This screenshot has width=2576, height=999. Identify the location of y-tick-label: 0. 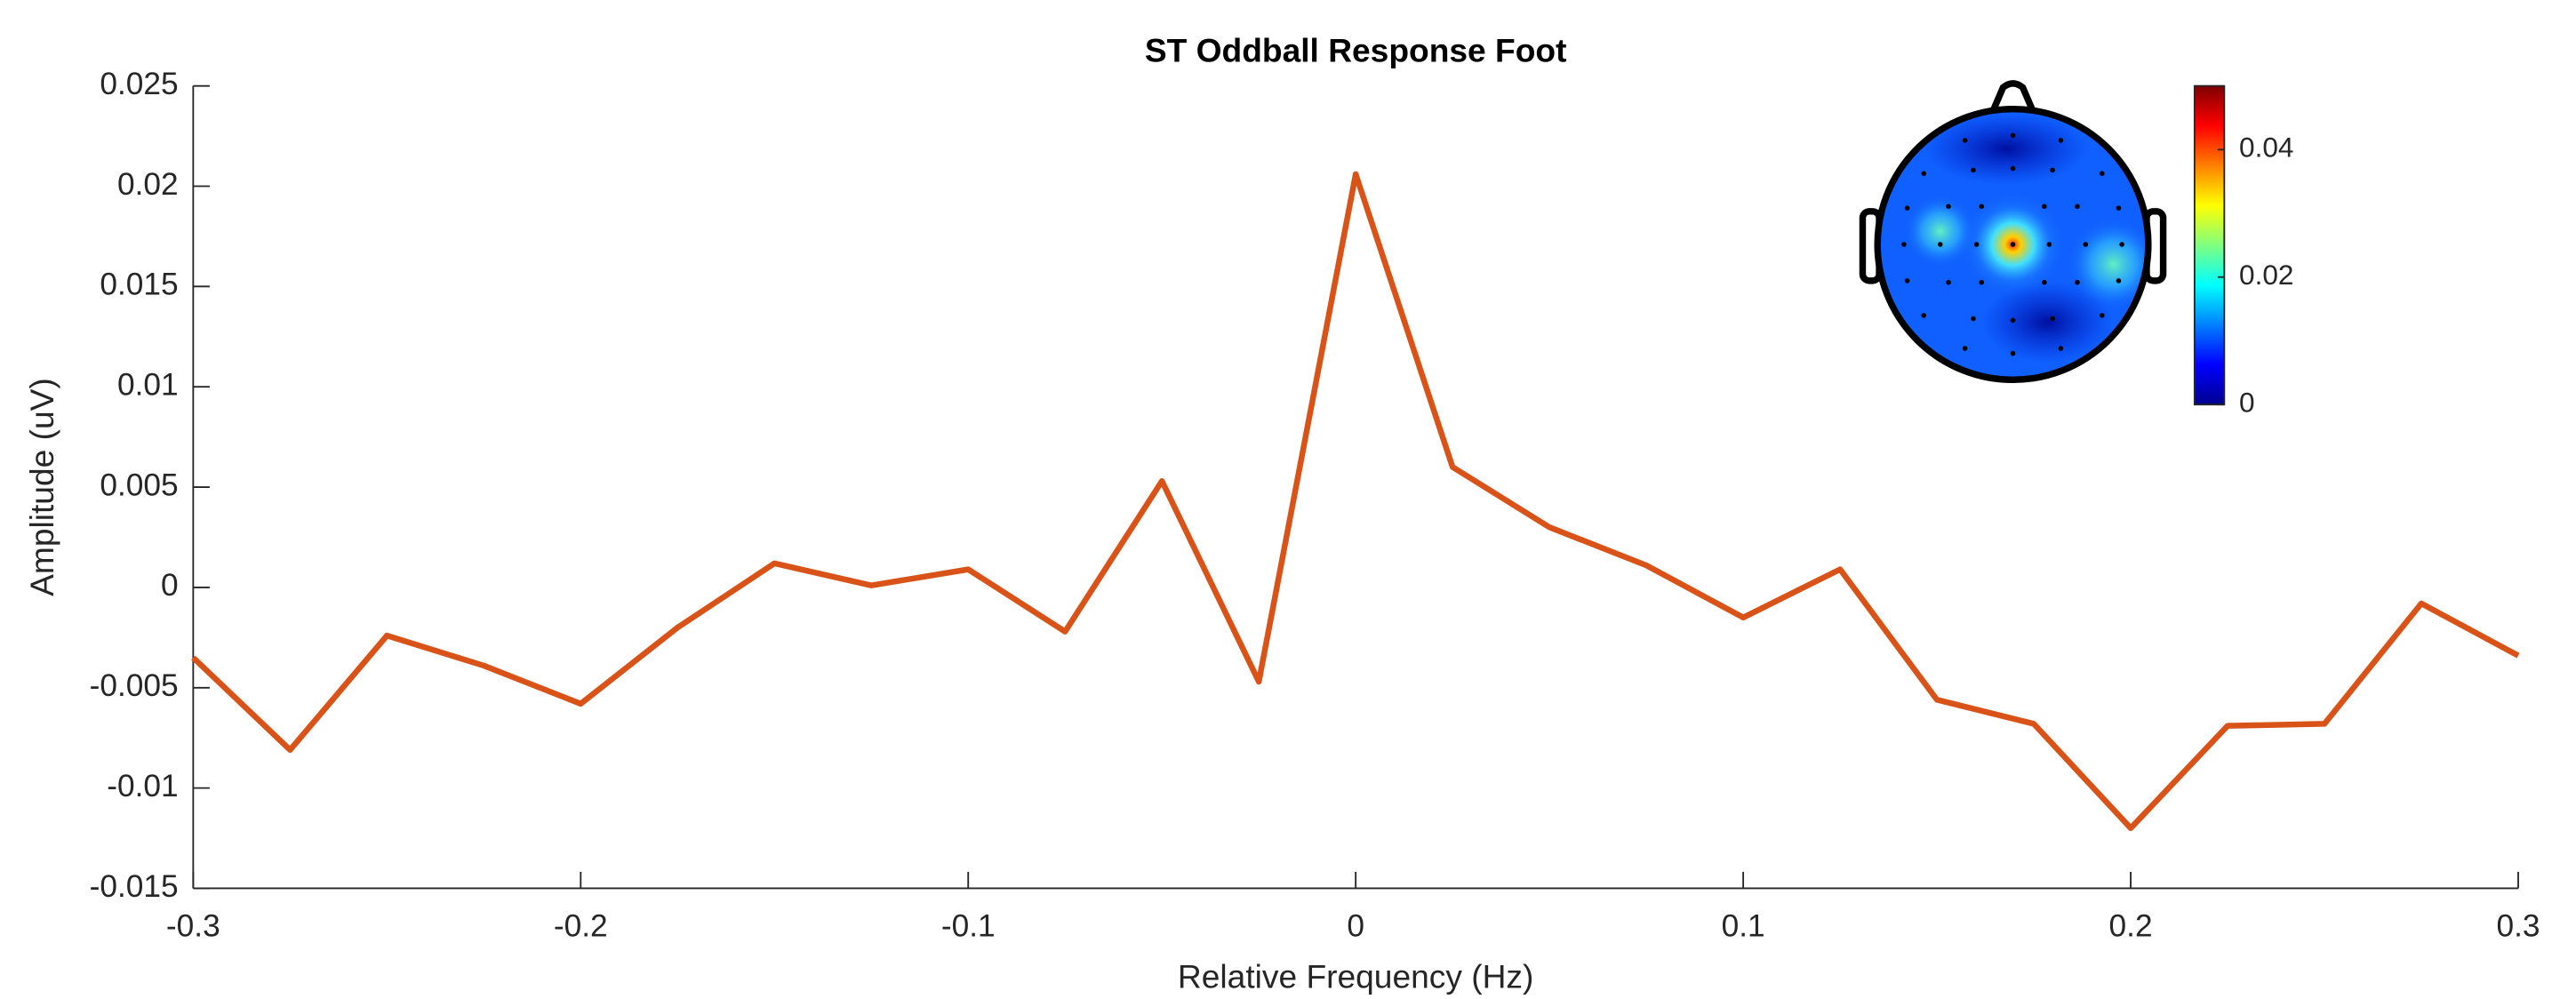
(170, 585).